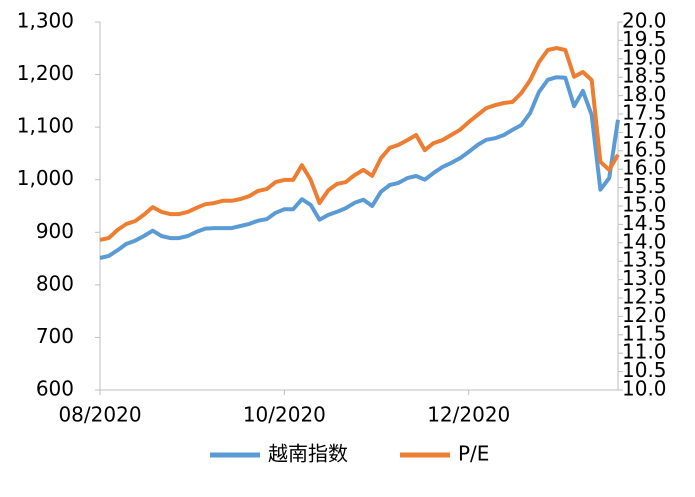  I want to click on y2-tick-label: 20.0, so click(644, 21).